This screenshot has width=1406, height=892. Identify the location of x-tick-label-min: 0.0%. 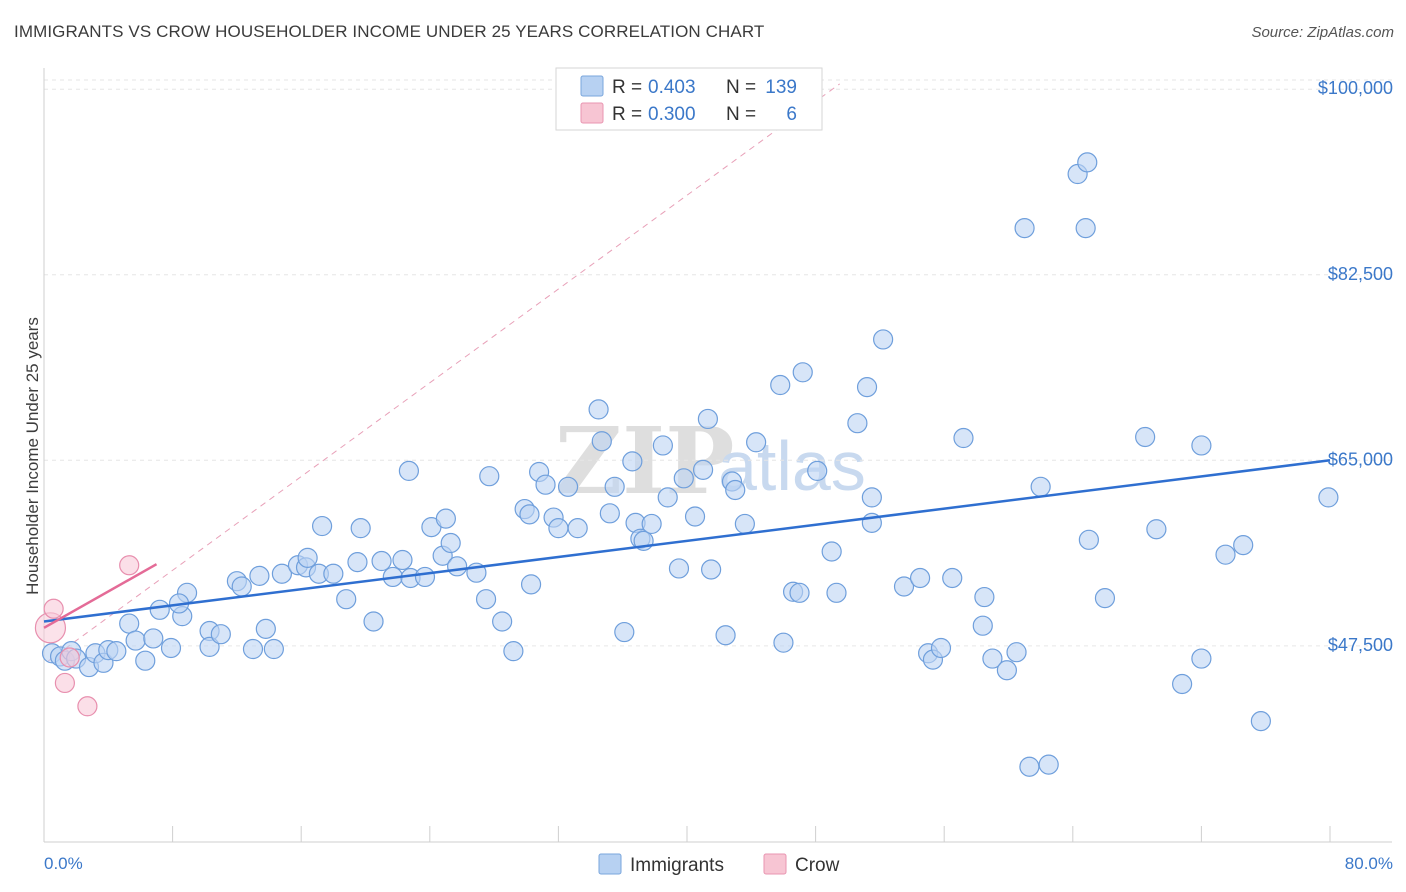
(63, 863).